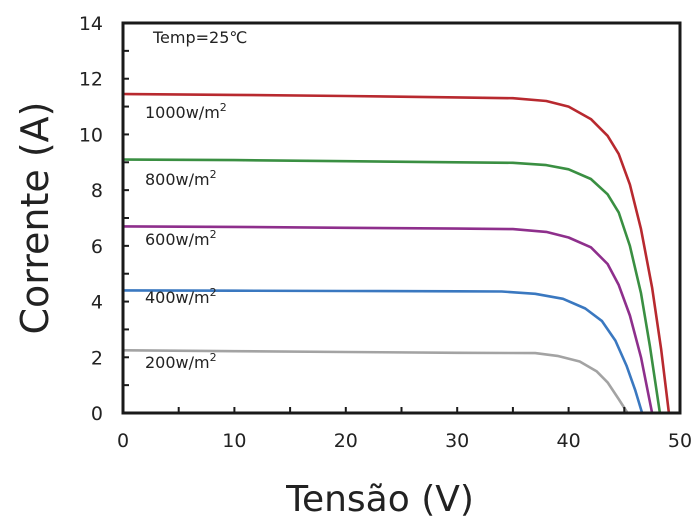 This screenshot has width=699, height=518. What do you see at coordinates (97, 247) in the screenshot?
I see `y-tick-label: 6` at bounding box center [97, 247].